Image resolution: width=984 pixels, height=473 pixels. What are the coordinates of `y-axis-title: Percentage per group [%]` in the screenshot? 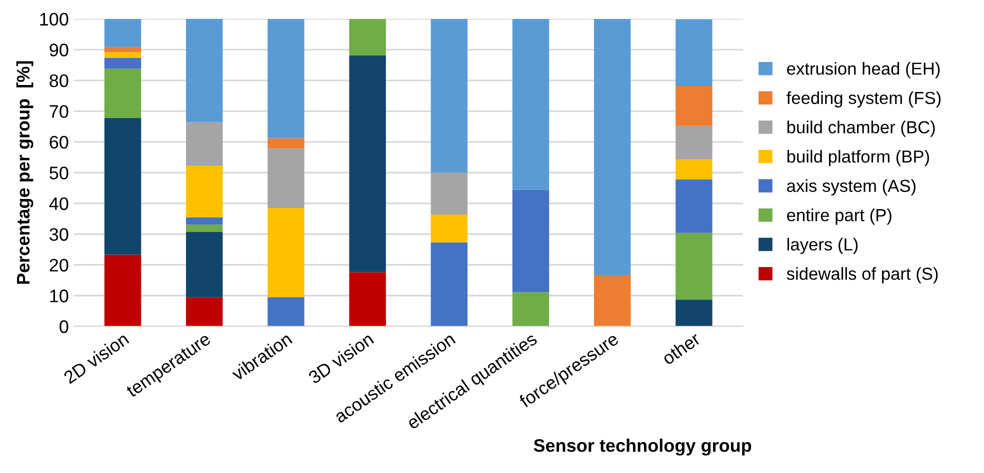 It's located at (25, 172).